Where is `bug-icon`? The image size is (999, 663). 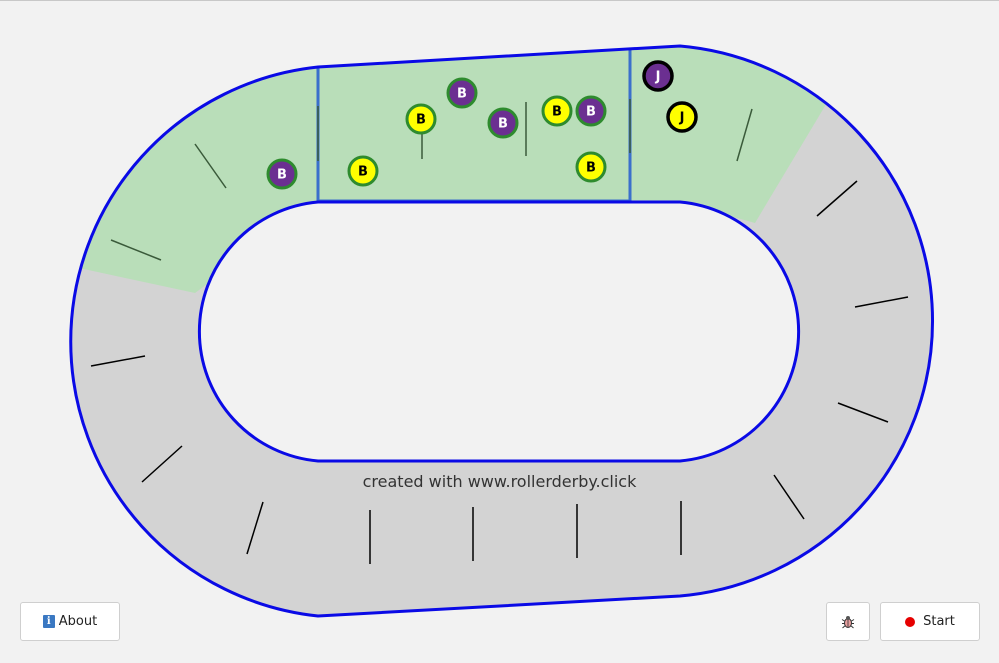
bug-icon is located at coordinates (848, 621).